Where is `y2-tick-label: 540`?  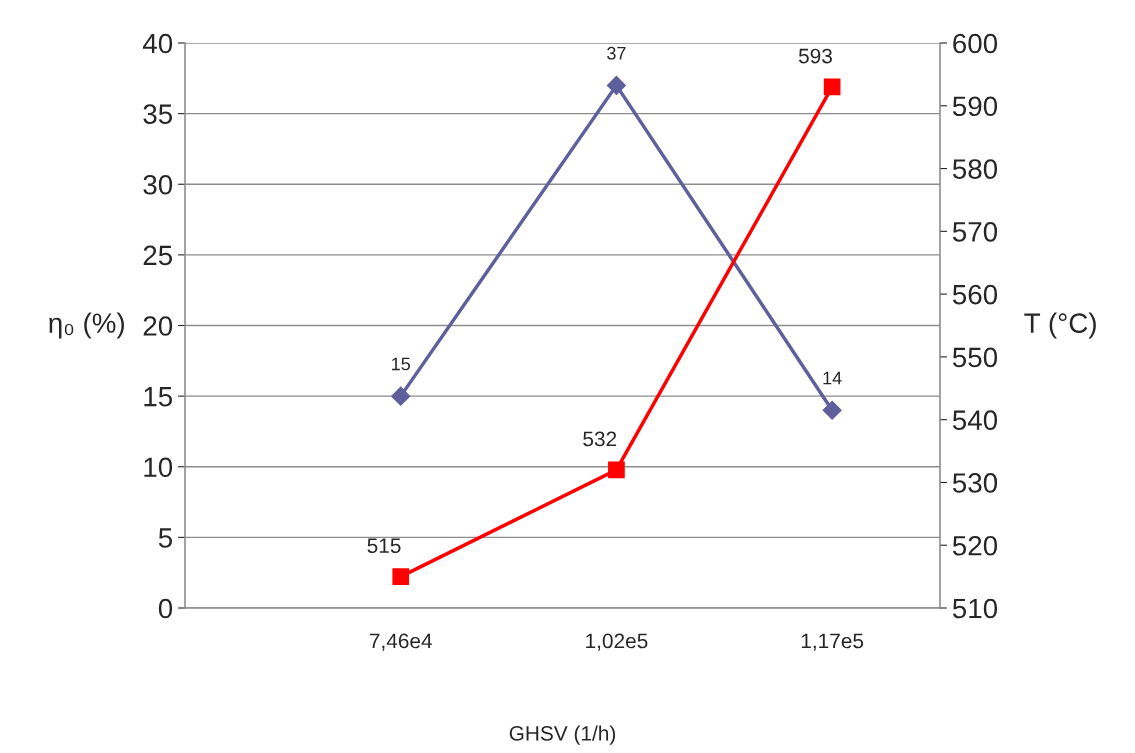
y2-tick-label: 540 is located at coordinates (975, 420).